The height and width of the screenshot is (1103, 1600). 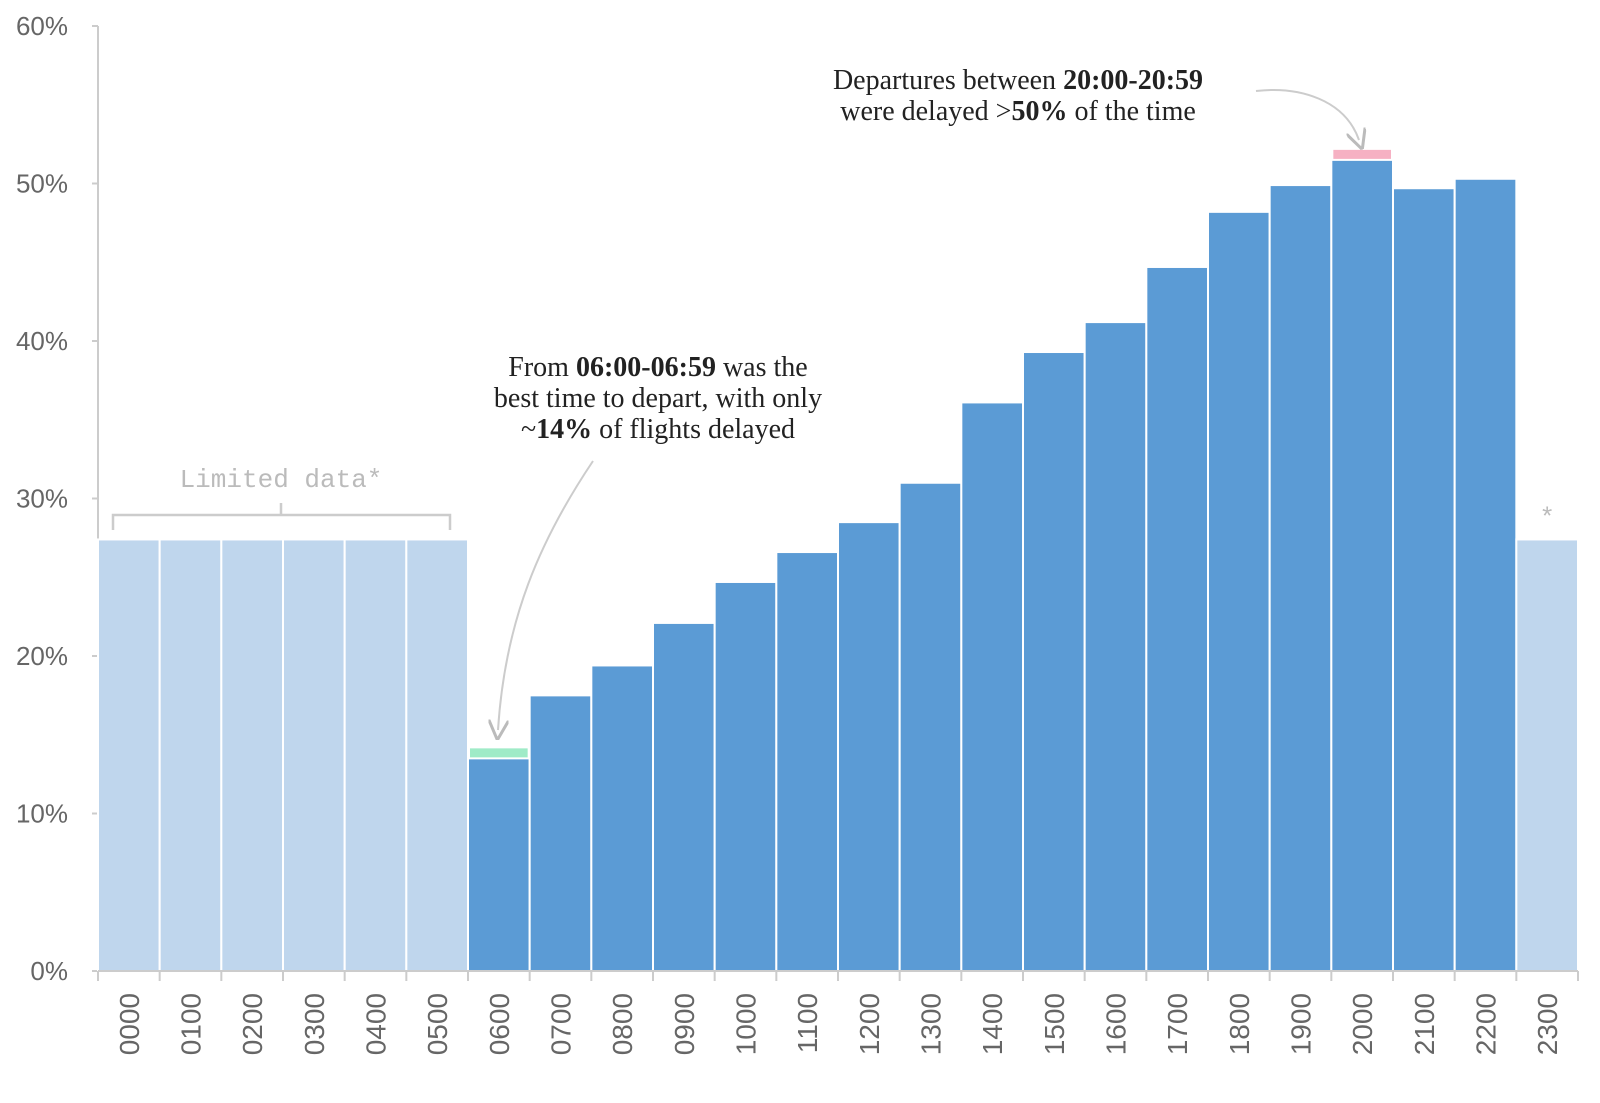 I want to click on x-tick-label: 1900, so click(x=1301, y=1024).